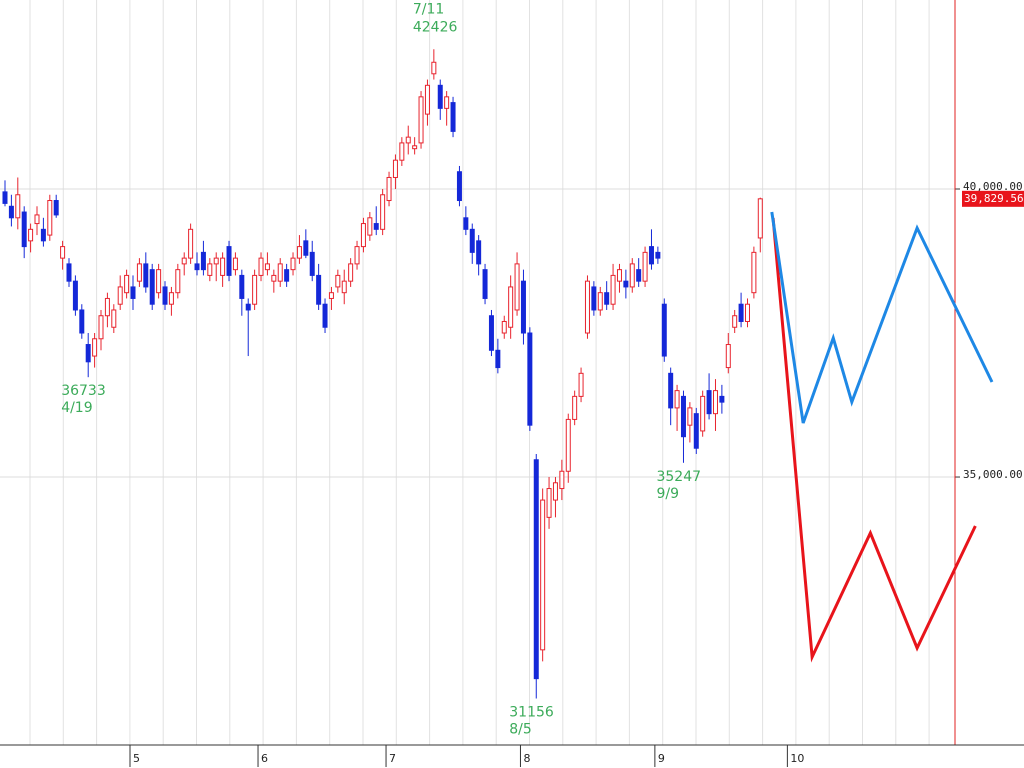 Image resolution: width=1024 pixels, height=768 pixels. Describe the element at coordinates (797, 758) in the screenshot. I see `x-tick-label: 10` at that location.